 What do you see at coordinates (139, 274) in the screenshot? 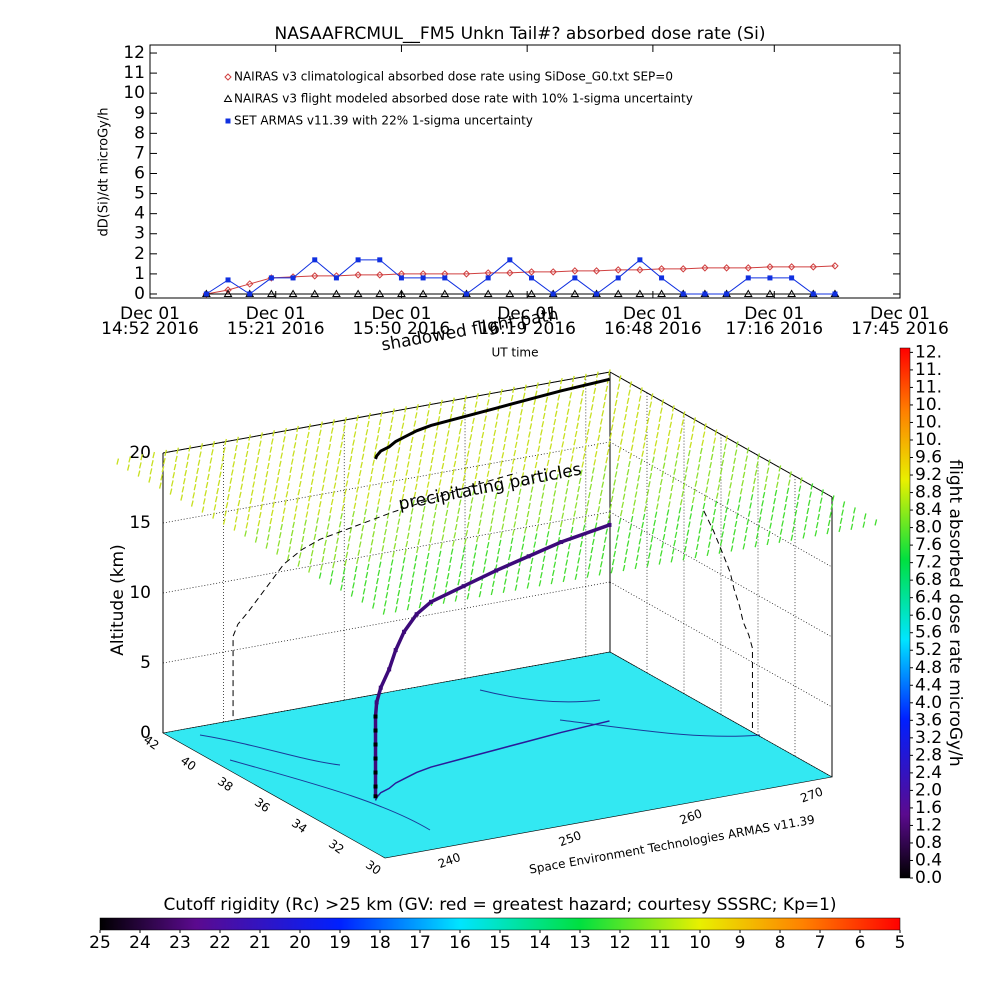
I see `y-tick-label: 1` at bounding box center [139, 274].